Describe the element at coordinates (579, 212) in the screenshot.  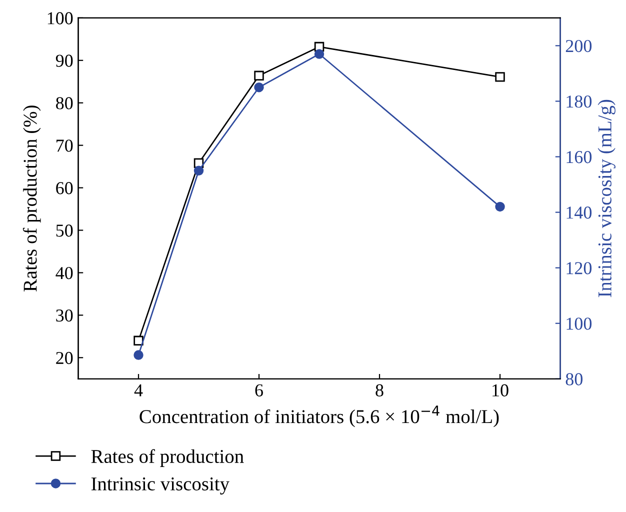
I see `y2-tick-label: 140` at that location.